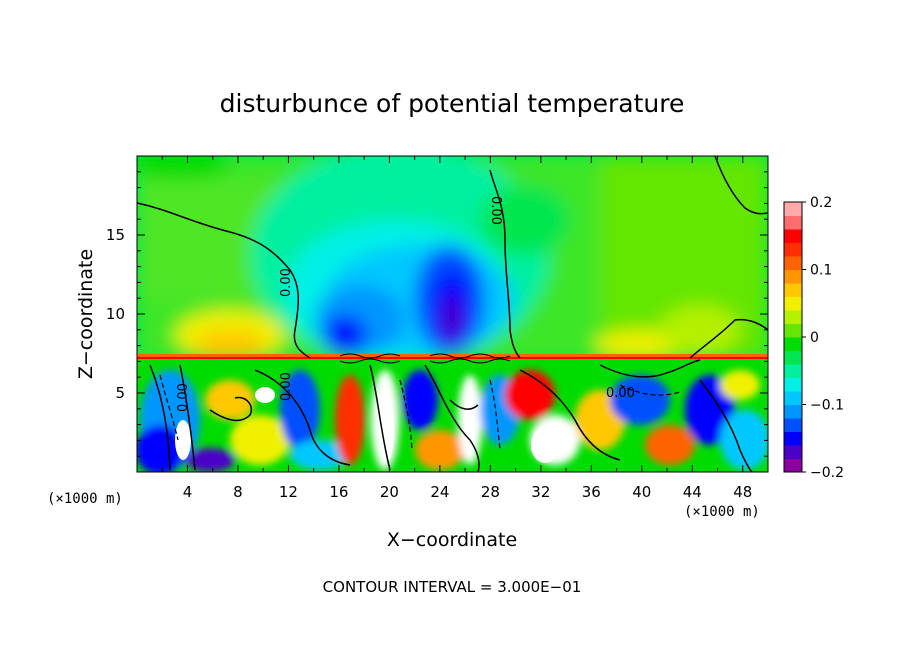 The image size is (904, 654). Describe the element at coordinates (641, 492) in the screenshot. I see `x-tick-label: 40` at that location.